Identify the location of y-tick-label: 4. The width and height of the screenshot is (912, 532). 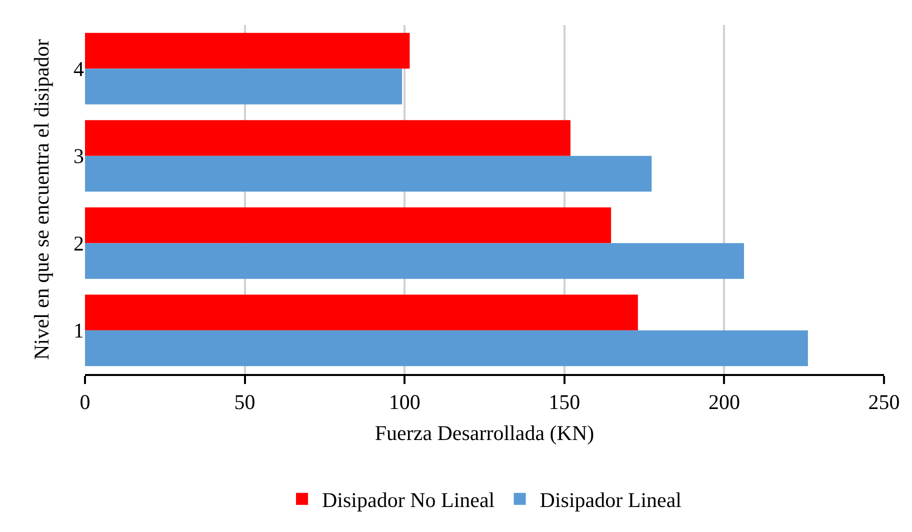
(79, 68).